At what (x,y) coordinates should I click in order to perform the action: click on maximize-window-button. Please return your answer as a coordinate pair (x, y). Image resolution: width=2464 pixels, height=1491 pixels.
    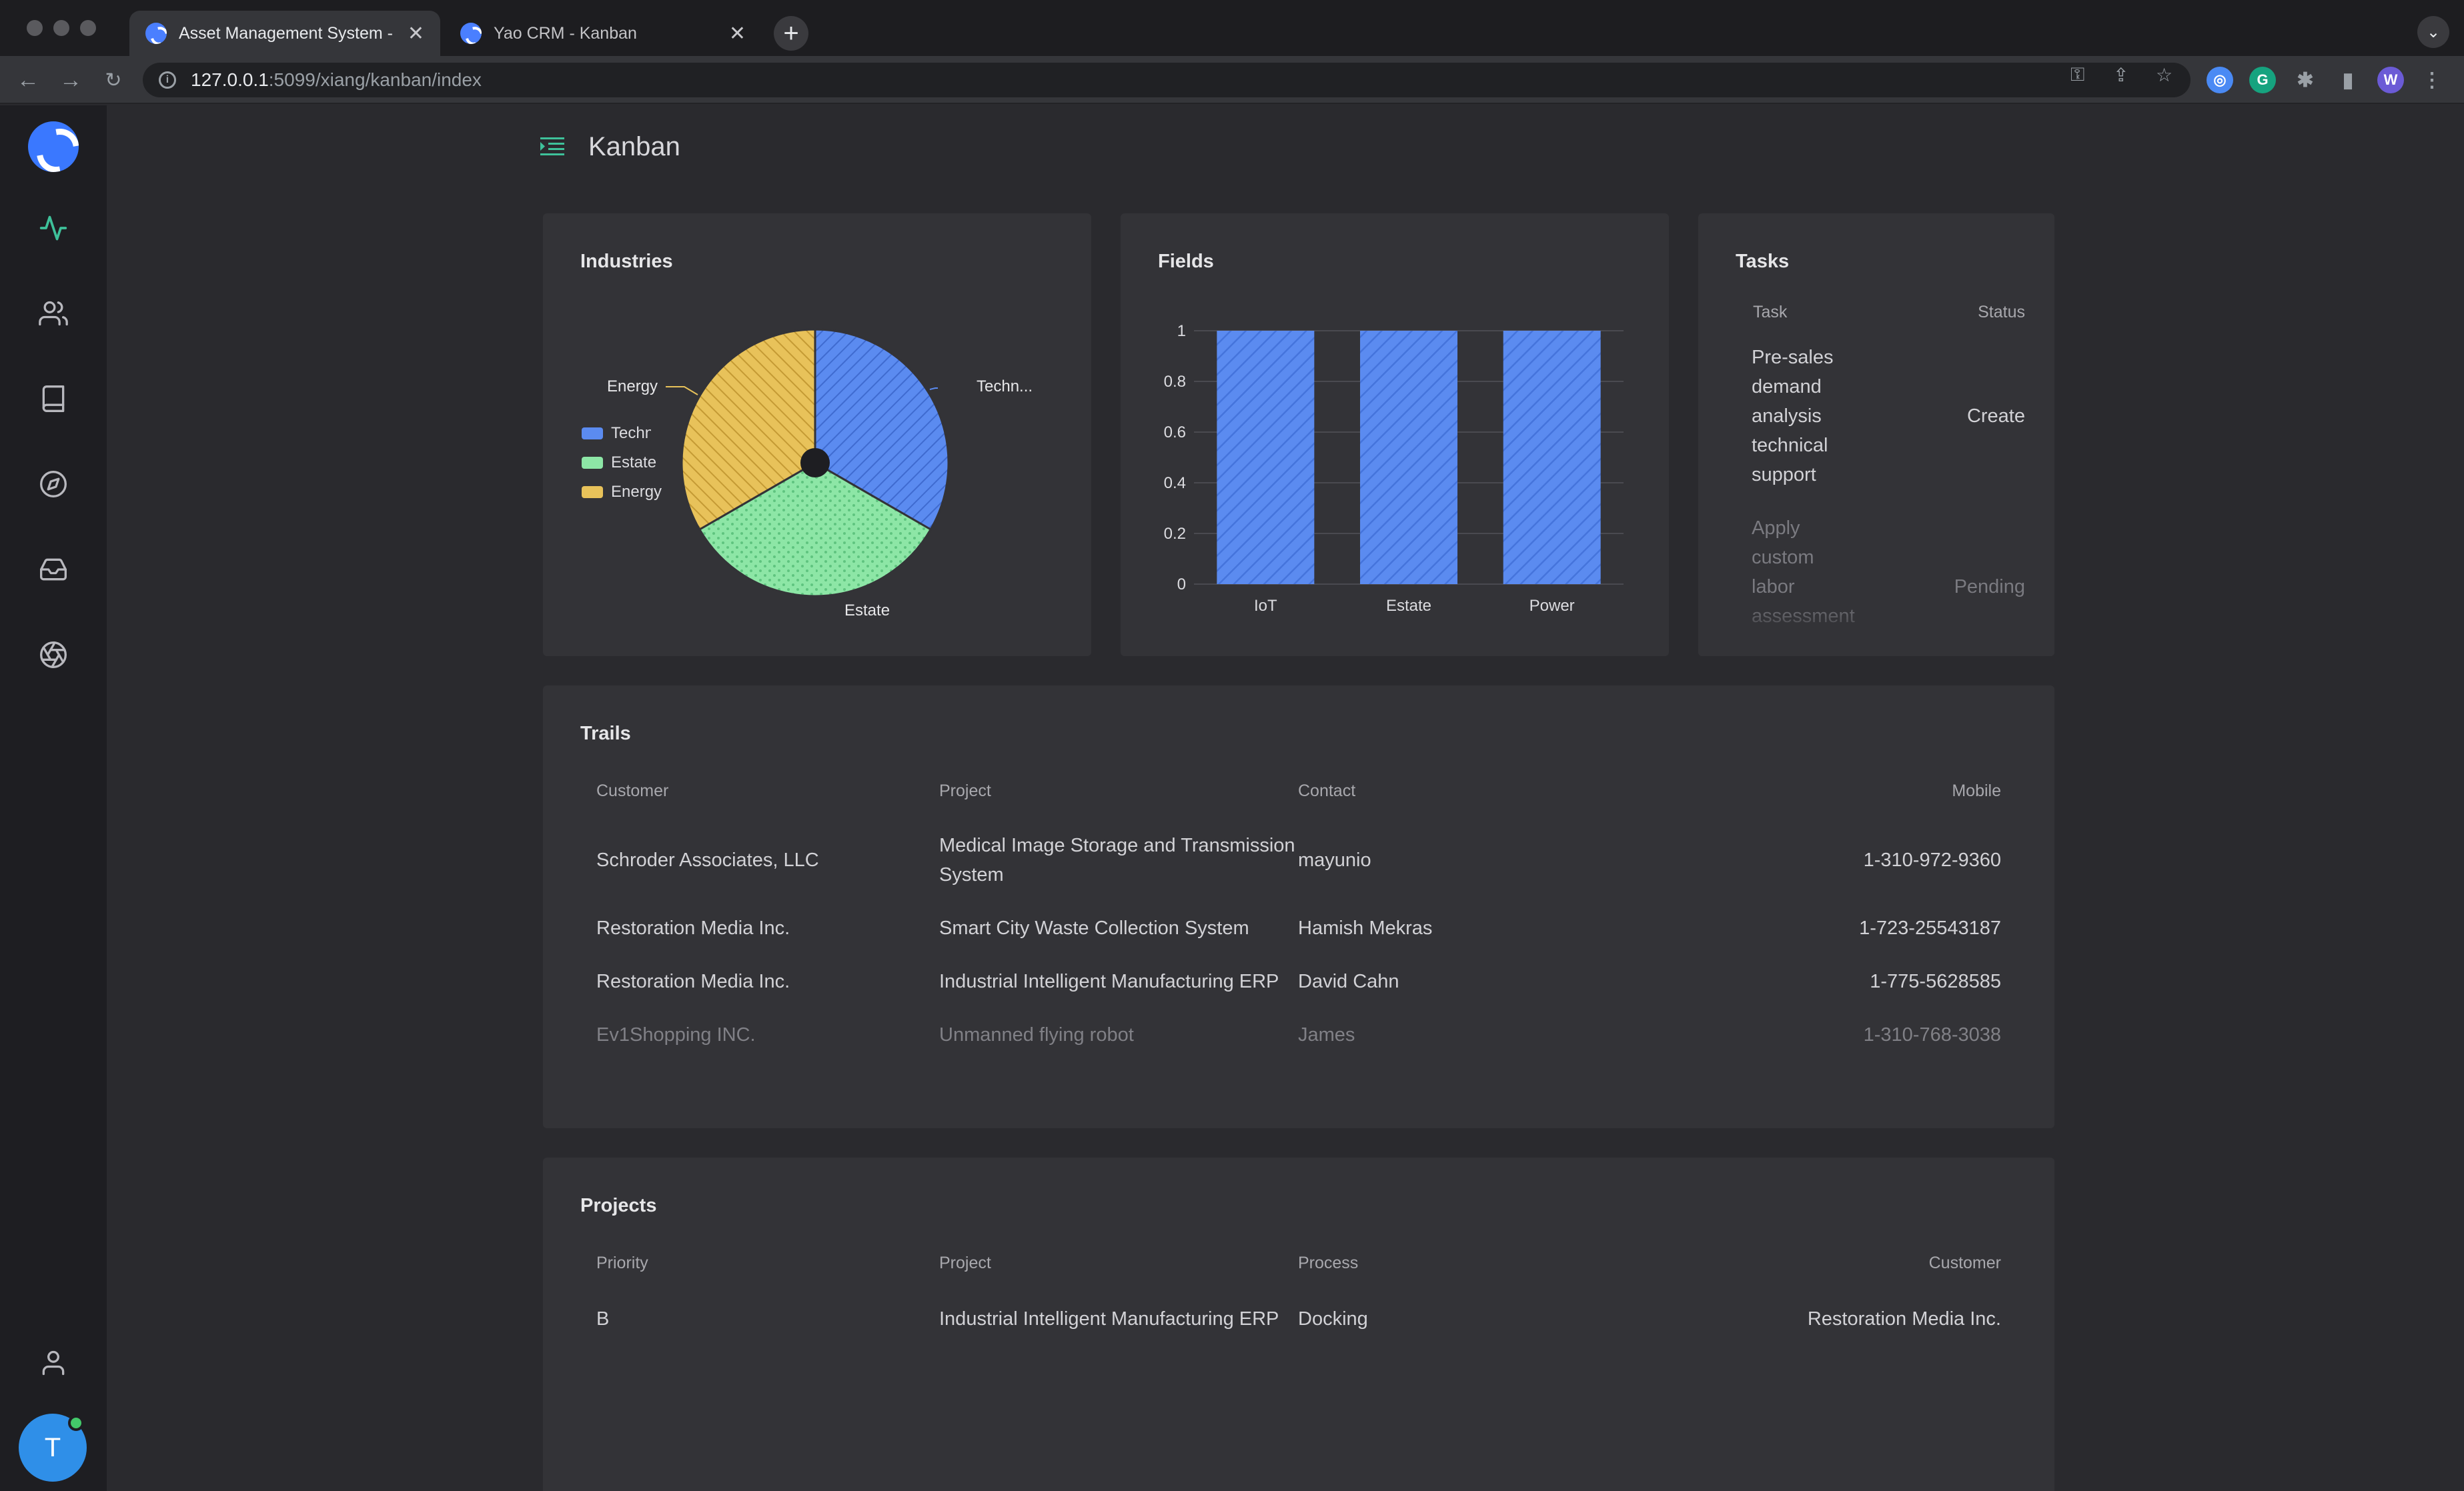
    Looking at the image, I should click on (88, 28).